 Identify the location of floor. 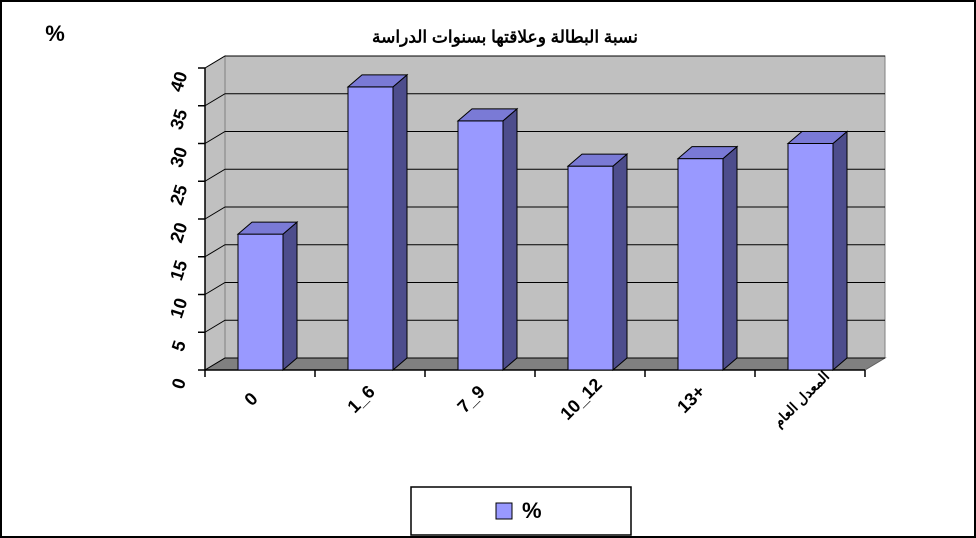
(545, 364).